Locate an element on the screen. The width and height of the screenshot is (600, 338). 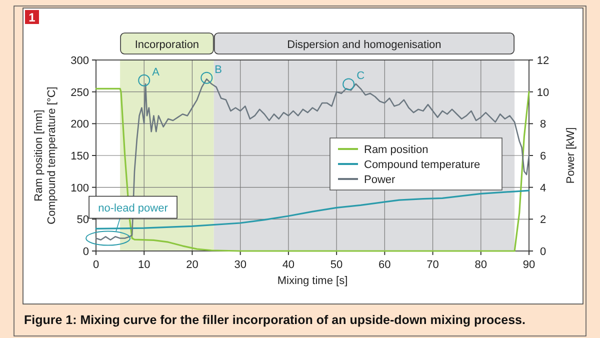
x-tick-label: 80 is located at coordinates (481, 265).